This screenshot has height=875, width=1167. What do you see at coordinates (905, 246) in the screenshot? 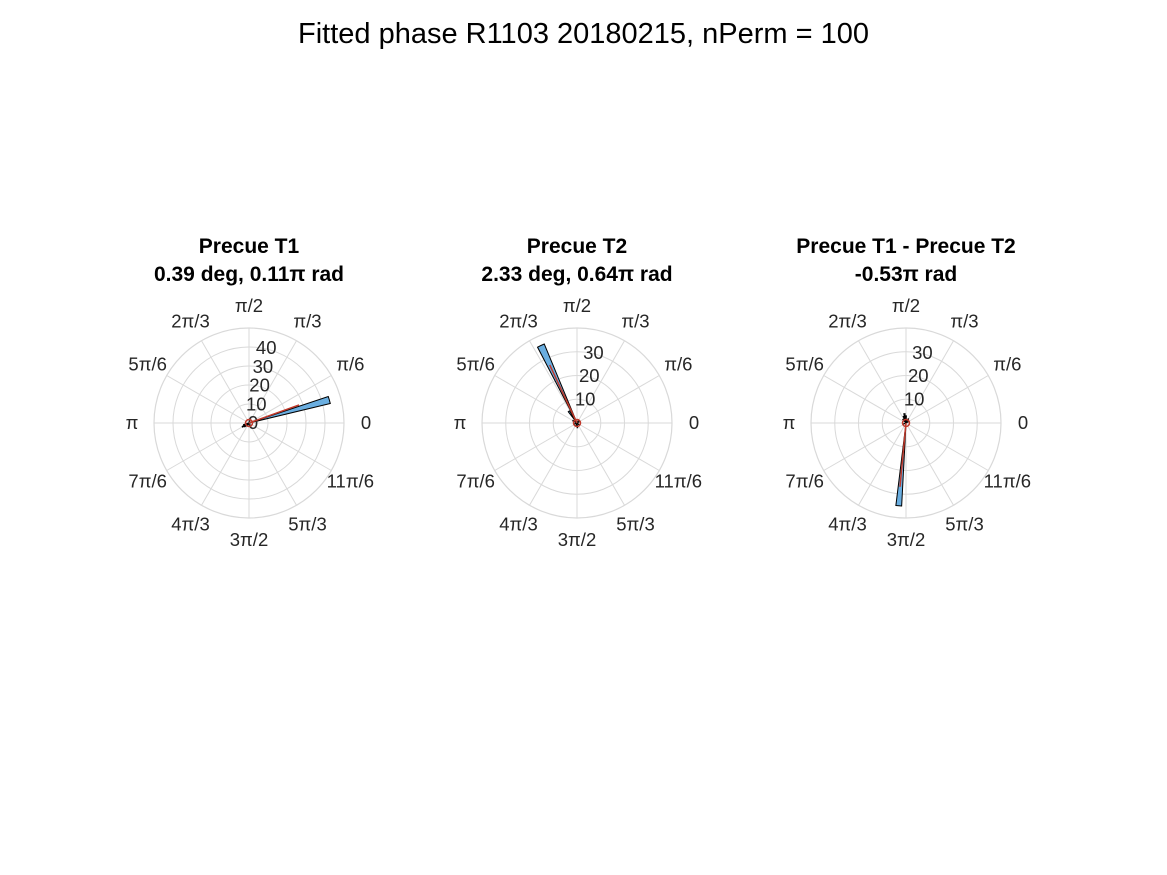
I see `subplot-title-line-1: Precue T1 - Precue T2` at bounding box center [905, 246].